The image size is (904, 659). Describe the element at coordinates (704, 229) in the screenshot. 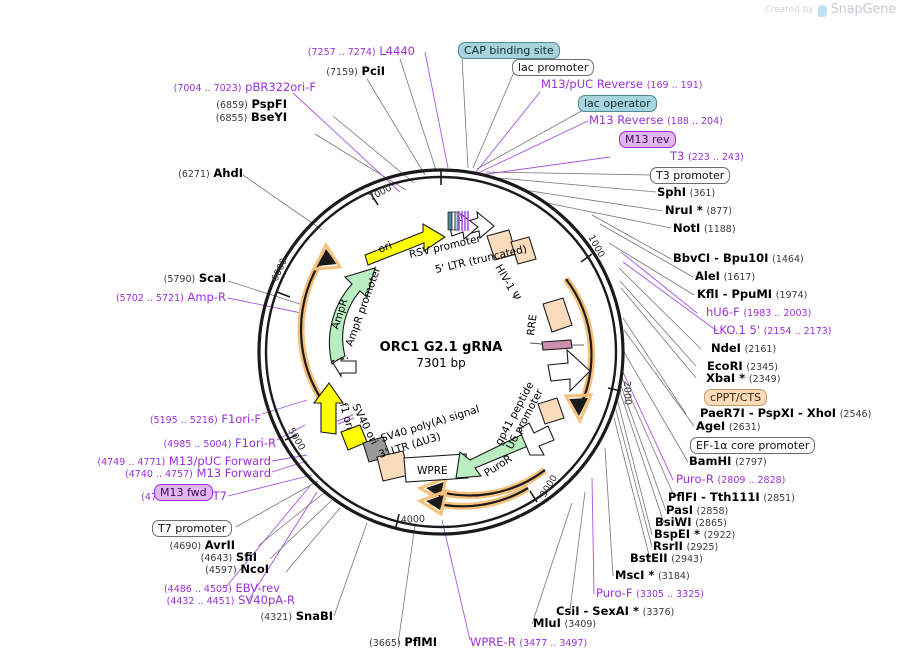

I see `label-noti: NotI (1188)` at that location.